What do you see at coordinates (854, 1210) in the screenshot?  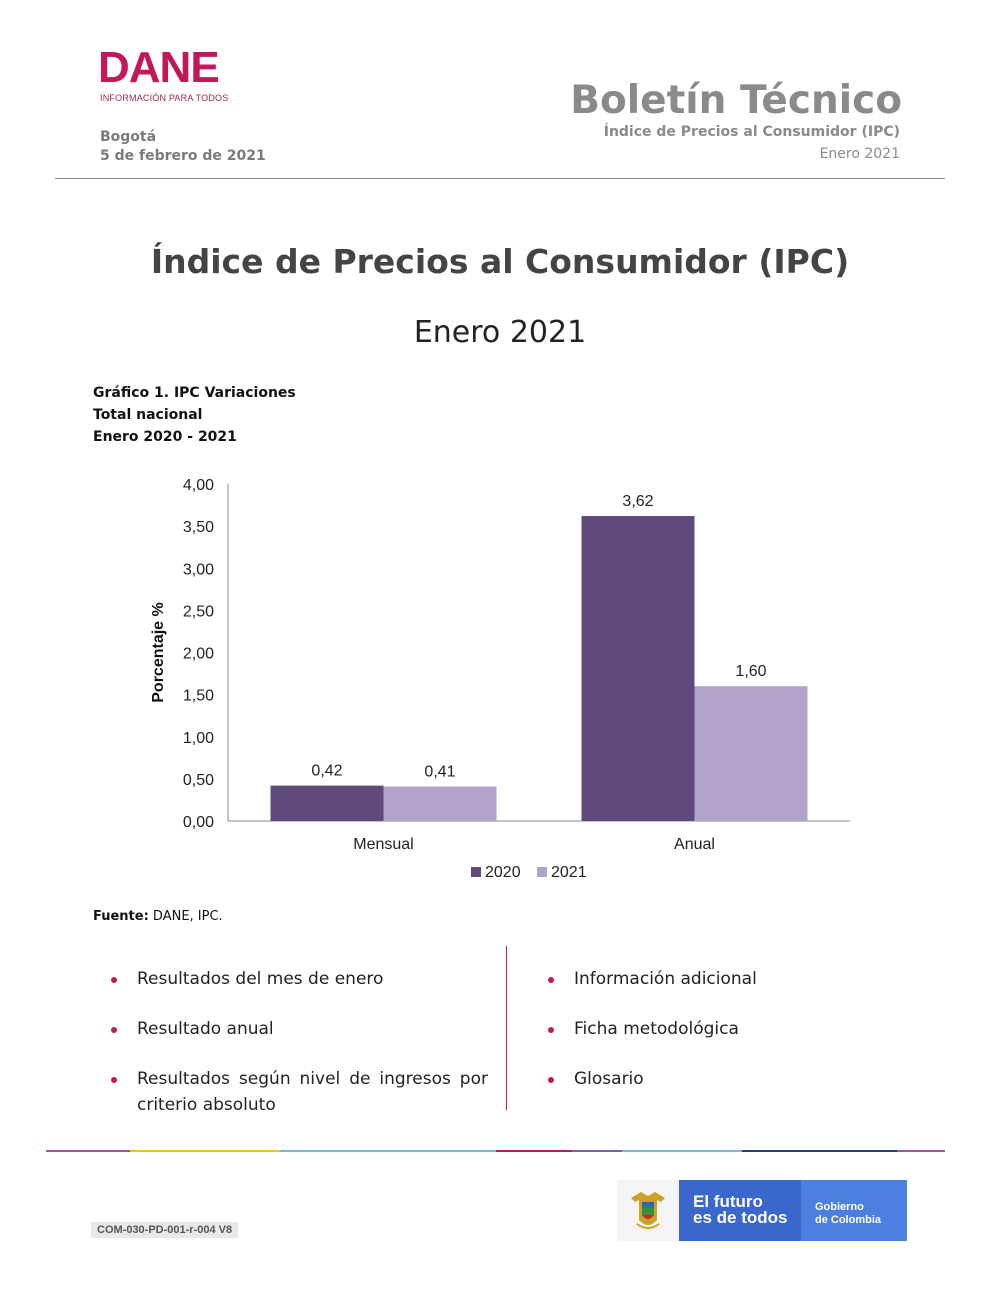 I see `government-name: Gobierno de Colombia` at bounding box center [854, 1210].